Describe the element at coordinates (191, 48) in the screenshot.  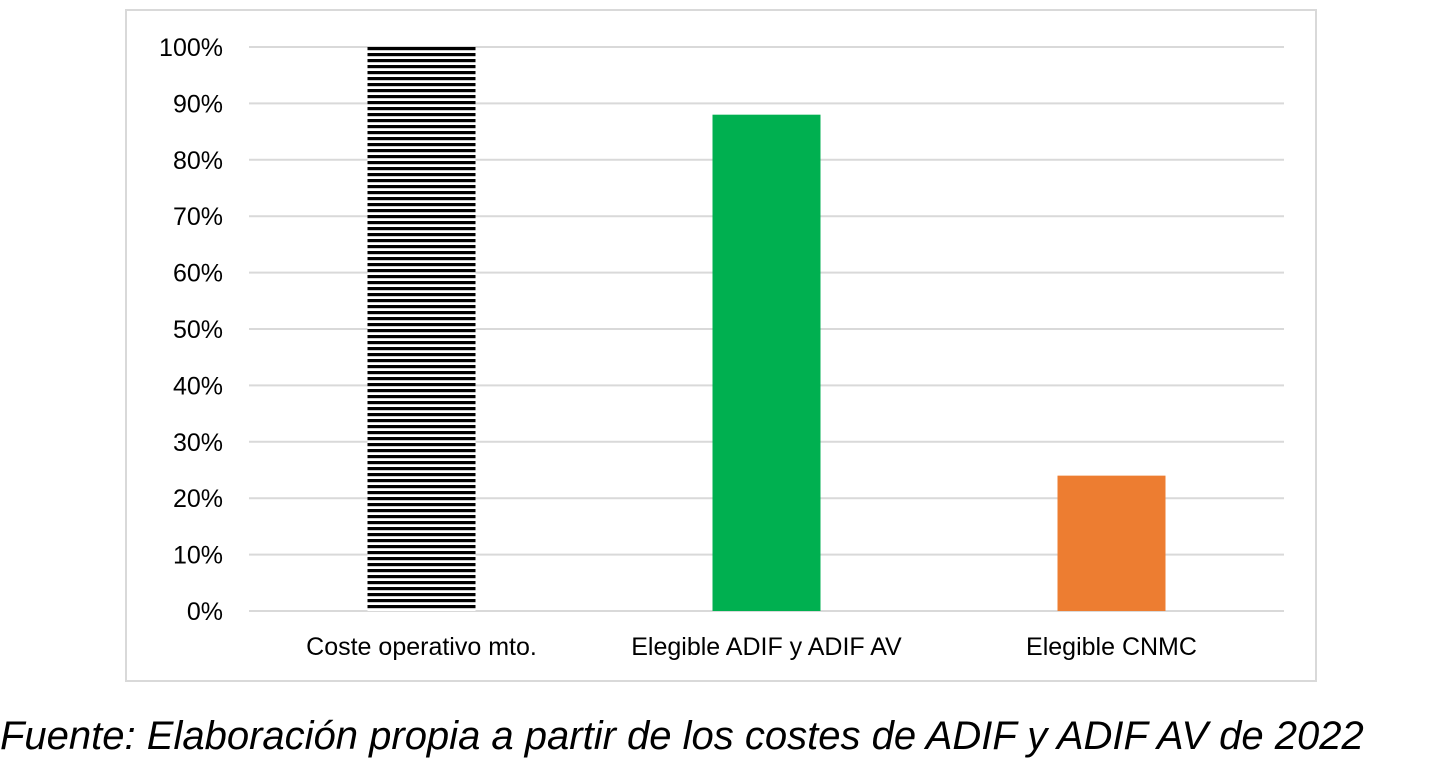
I see `y-tick-label: 100%` at that location.